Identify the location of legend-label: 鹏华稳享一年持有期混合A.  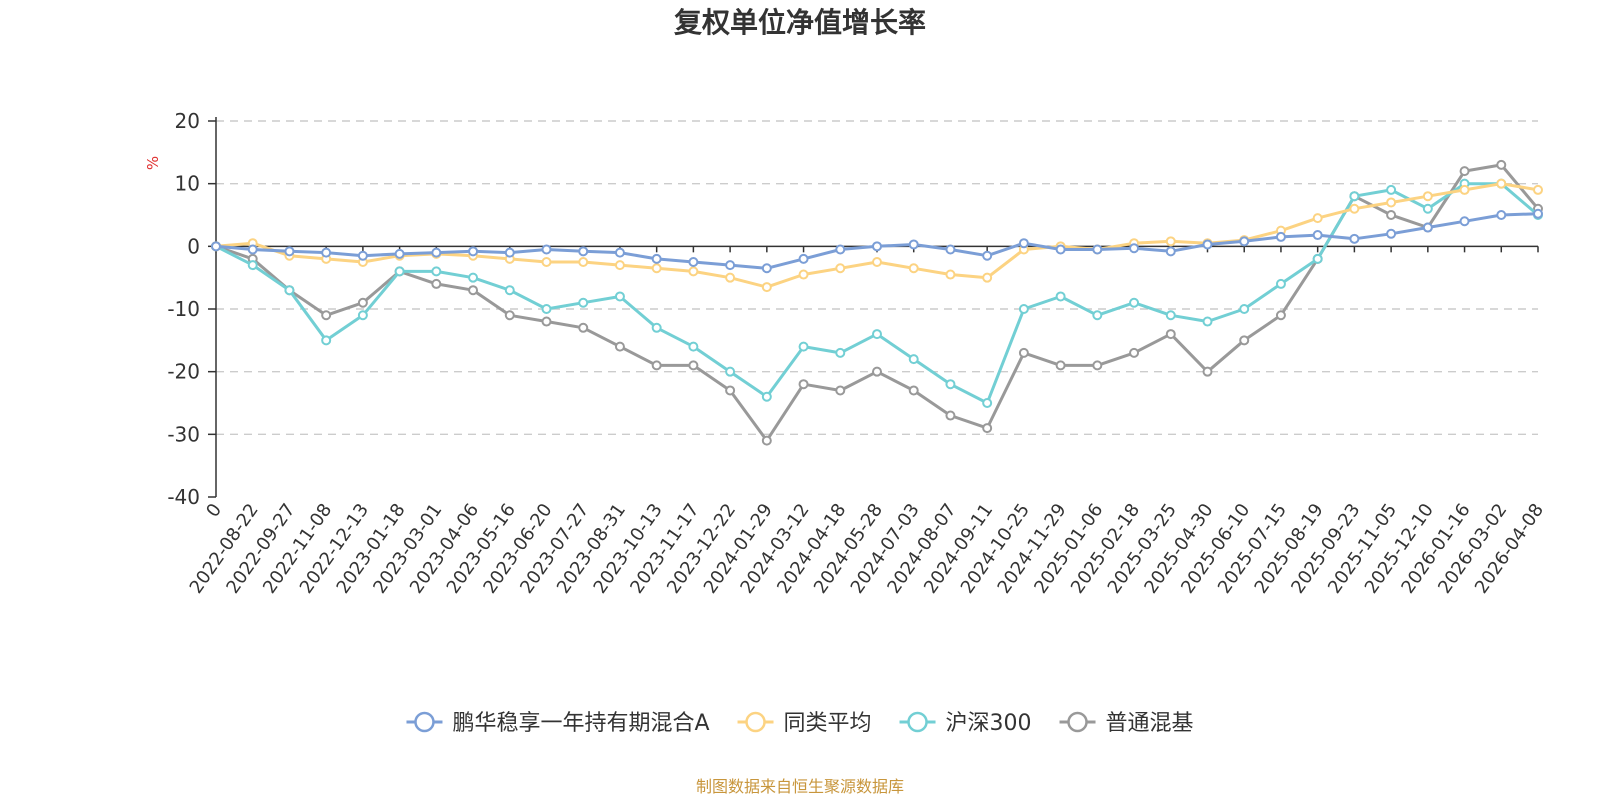
(580, 723).